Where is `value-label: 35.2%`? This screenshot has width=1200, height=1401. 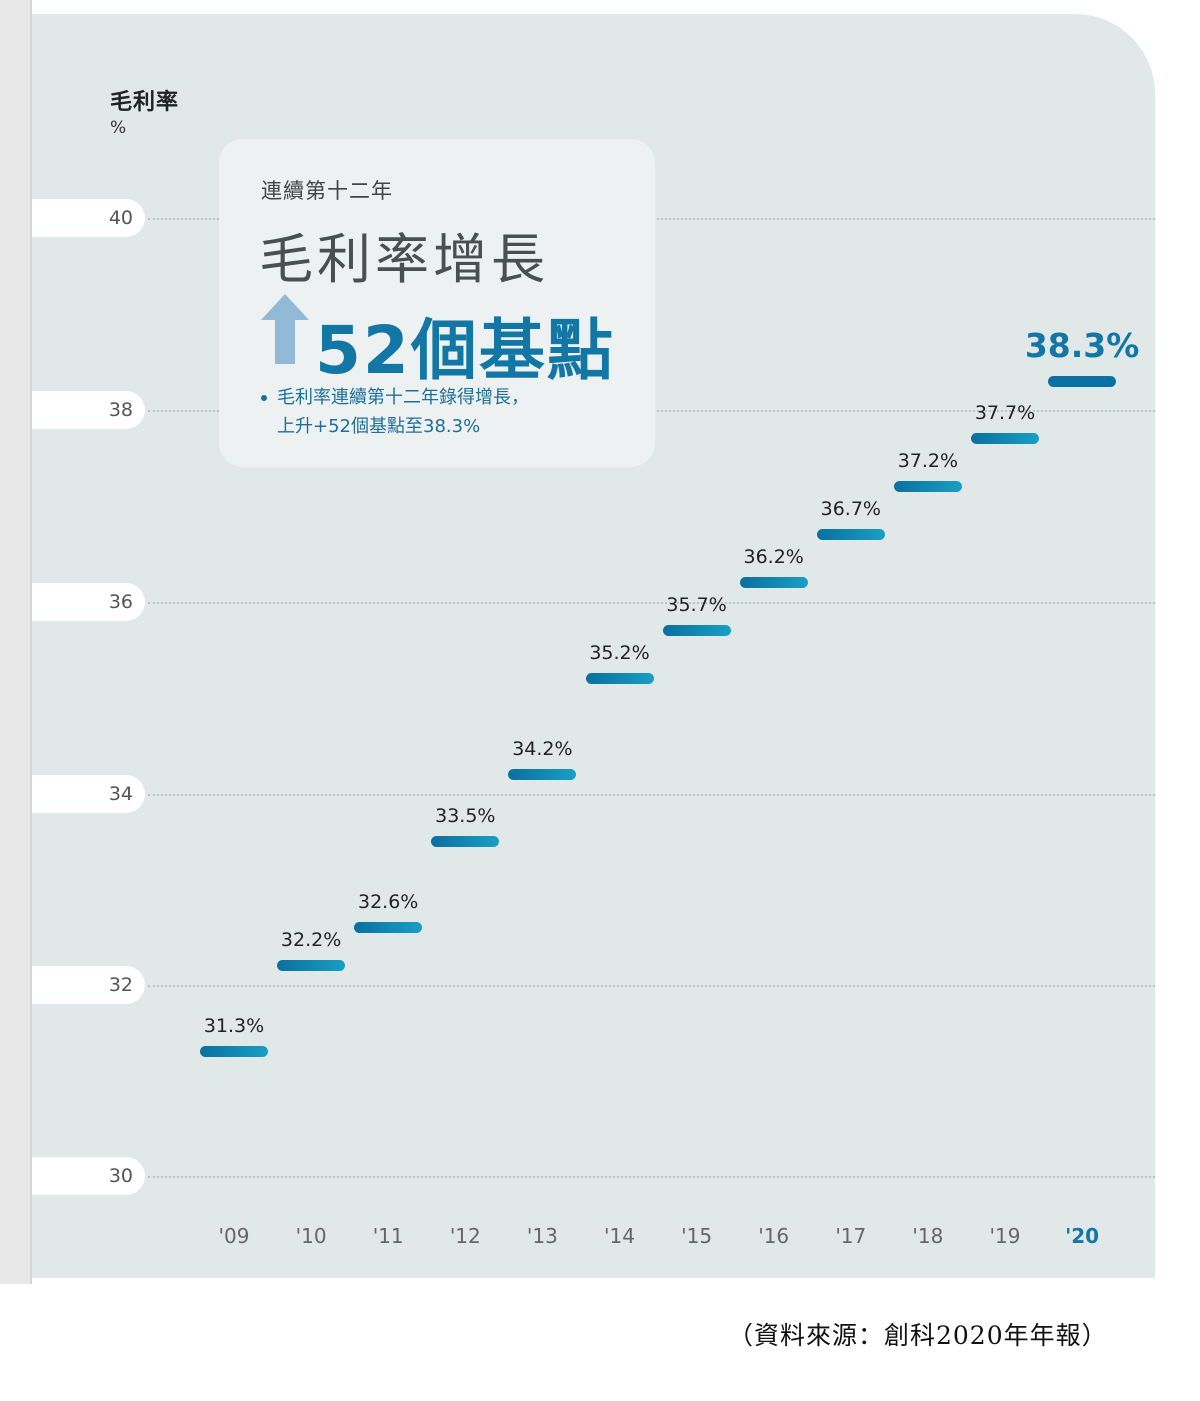
value-label: 35.2% is located at coordinates (619, 652).